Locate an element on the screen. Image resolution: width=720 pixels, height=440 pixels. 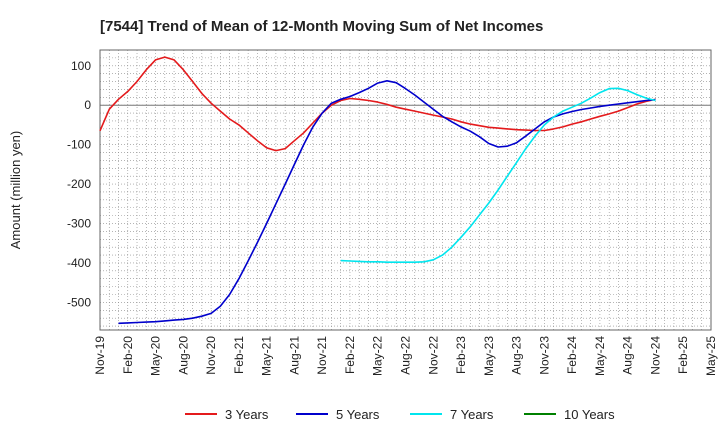
x-tick-label: May-21 is located at coordinates (267, 356).